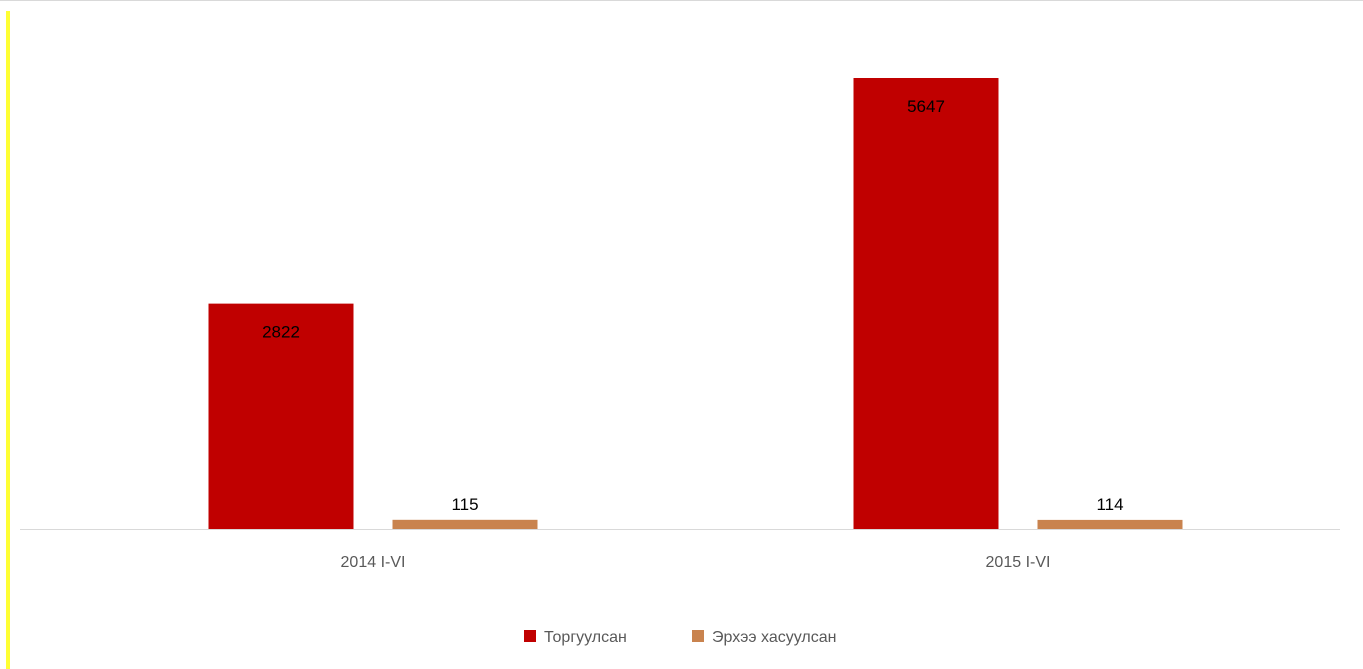 This screenshot has height=669, width=1363. Describe the element at coordinates (585, 637) in the screenshot. I see `legend-label-1: Торгуулсан` at that location.